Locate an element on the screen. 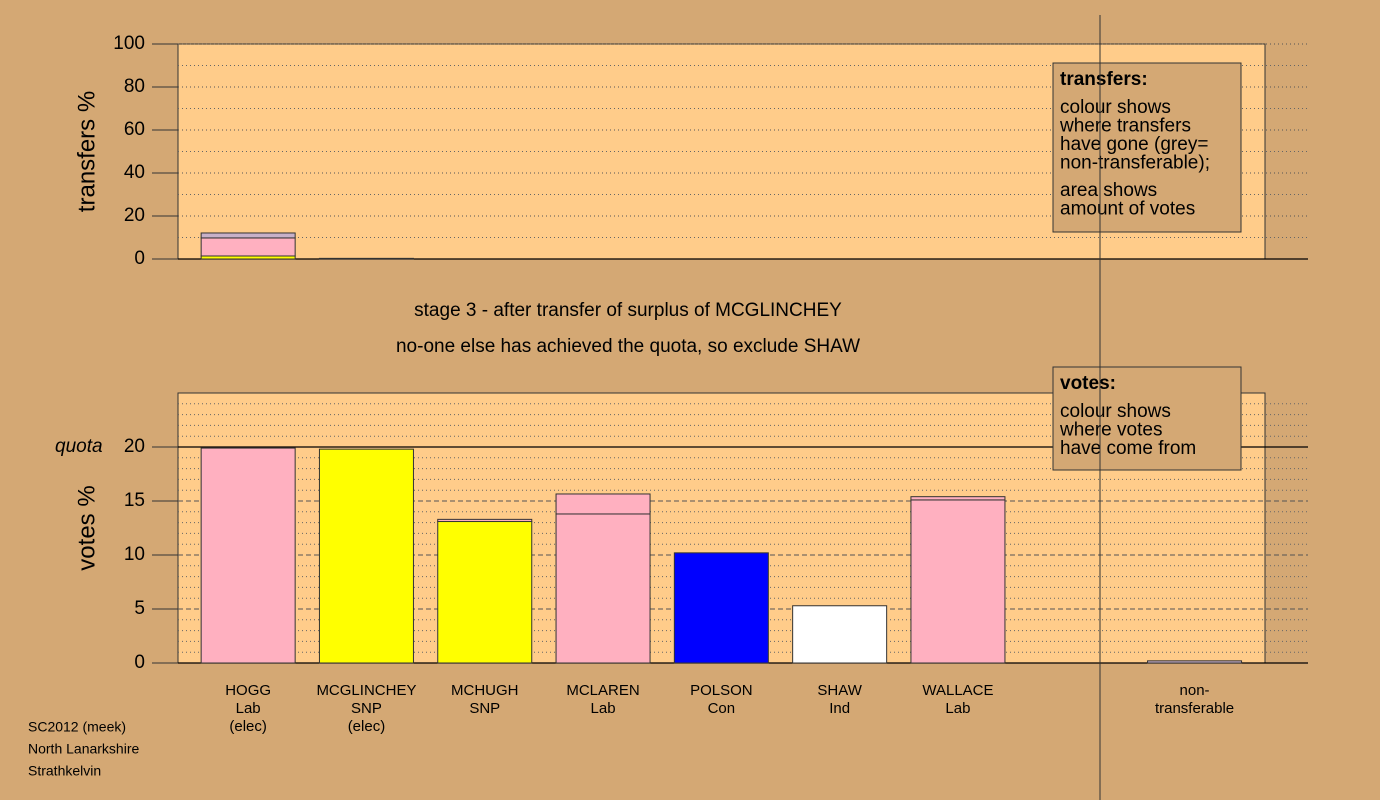  y-tick-label: 80 is located at coordinates (134, 86).